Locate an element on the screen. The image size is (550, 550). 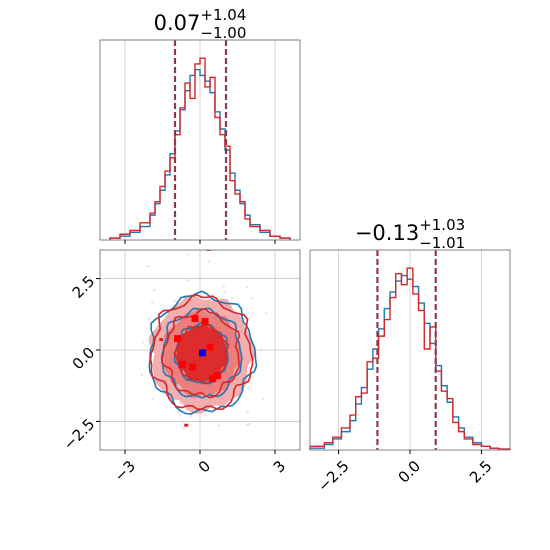
panel-title-sub: −1.00 is located at coordinates (223, 33).